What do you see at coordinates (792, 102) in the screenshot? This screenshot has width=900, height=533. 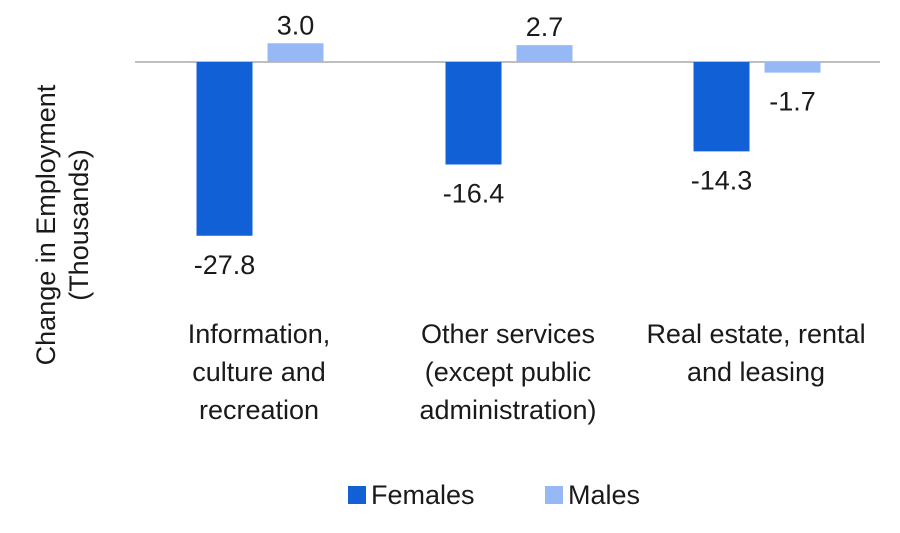 I see `data-label-males-3: -1.7` at bounding box center [792, 102].